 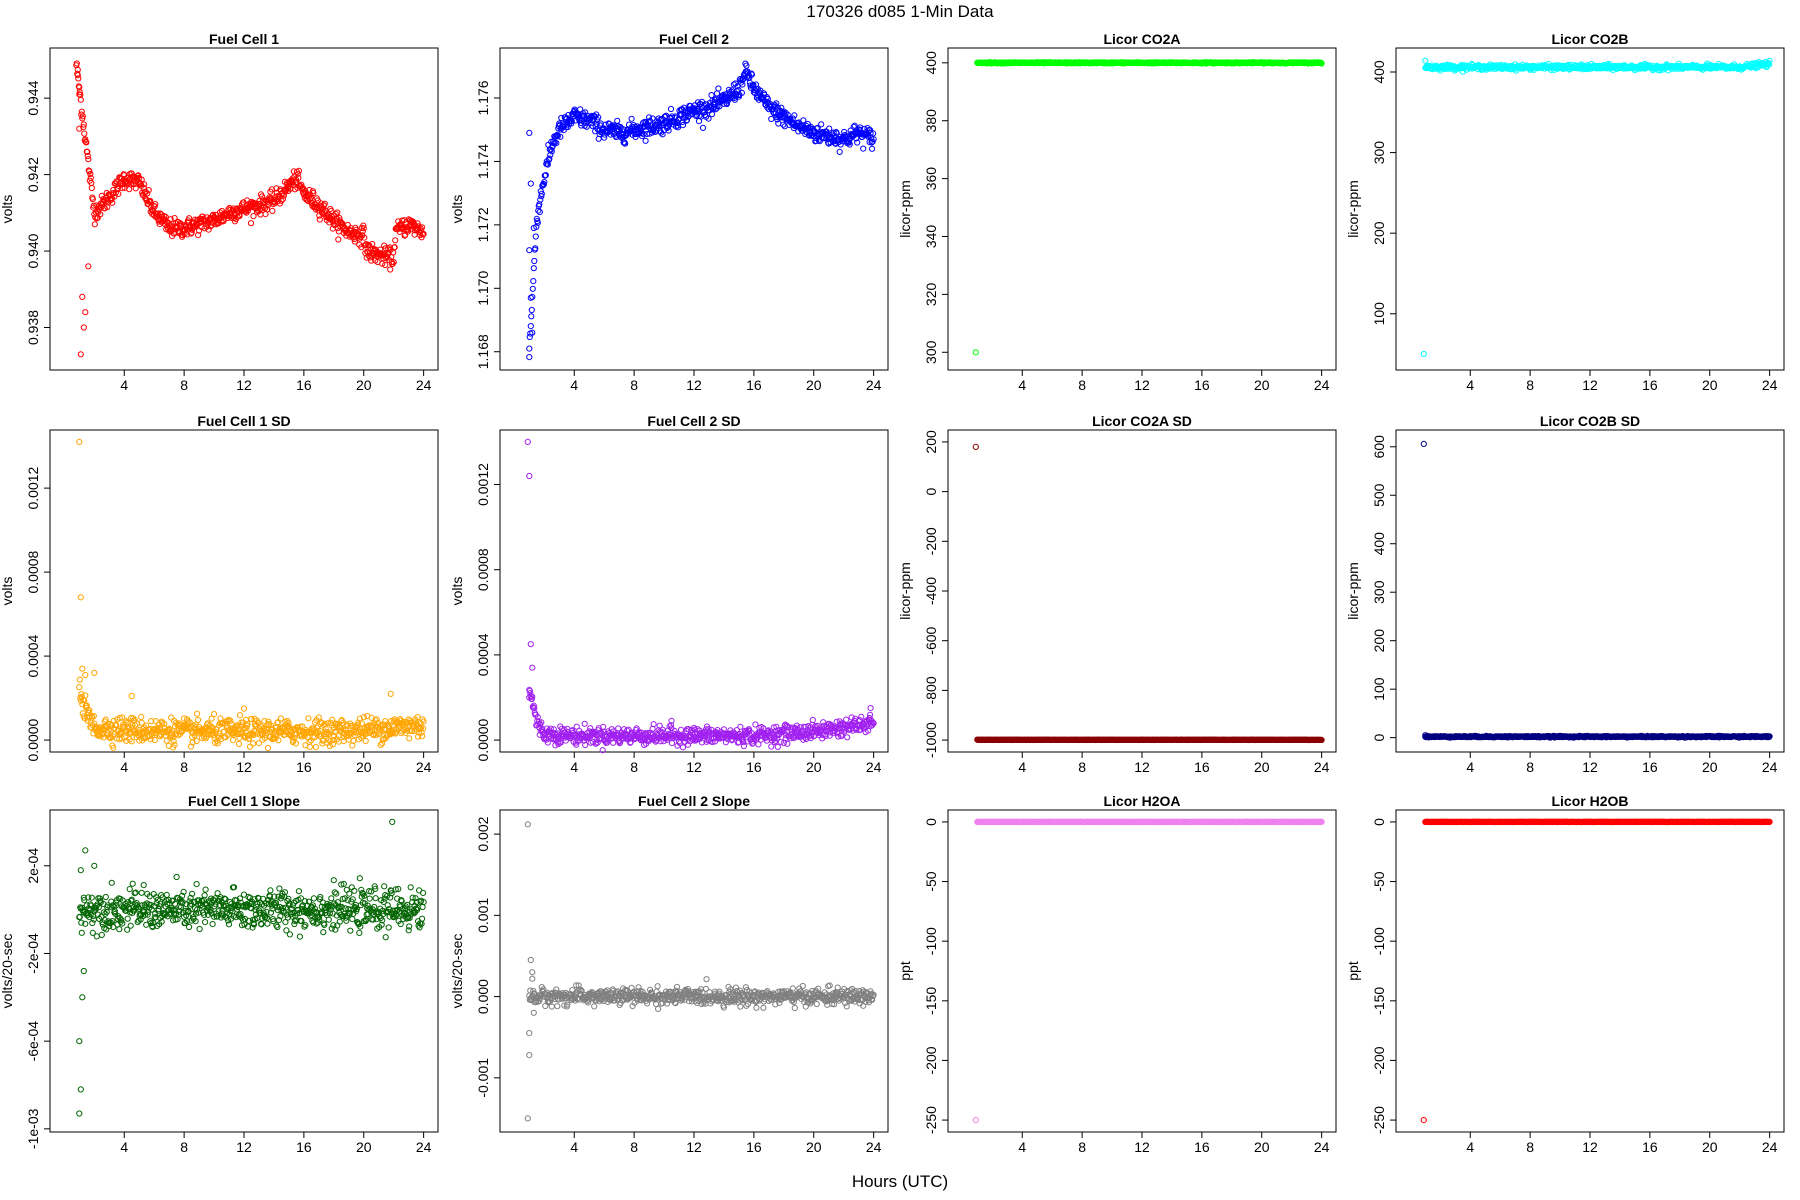 I want to click on x-tick-label: 8, so click(x=1082, y=767).